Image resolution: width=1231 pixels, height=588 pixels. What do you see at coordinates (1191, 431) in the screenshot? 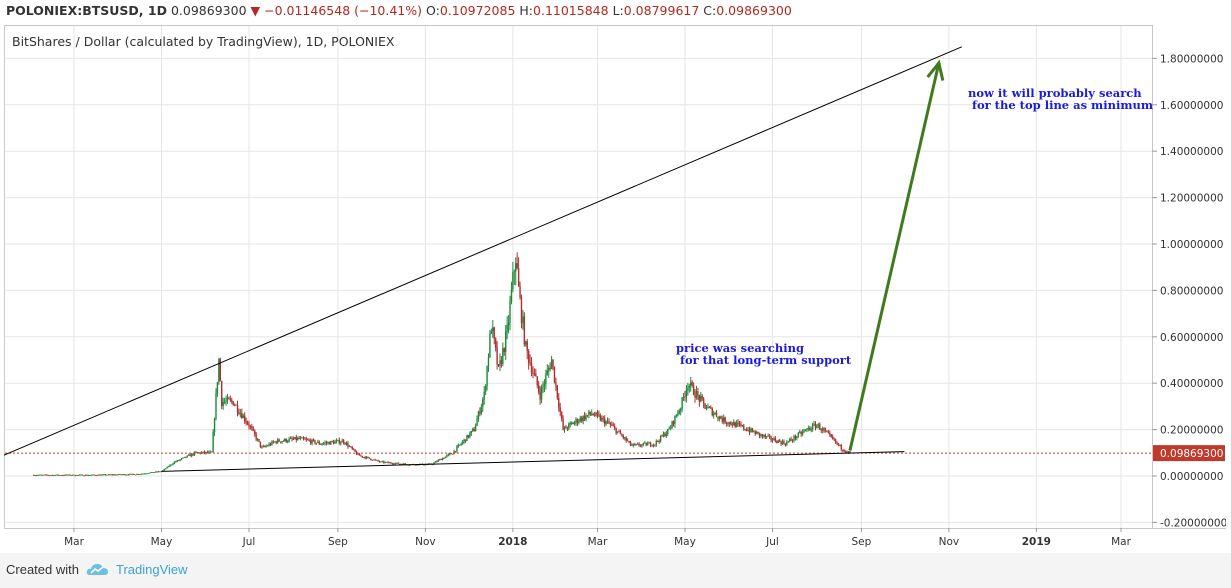
I see `y-tick-label: 0.20000000` at bounding box center [1191, 431].